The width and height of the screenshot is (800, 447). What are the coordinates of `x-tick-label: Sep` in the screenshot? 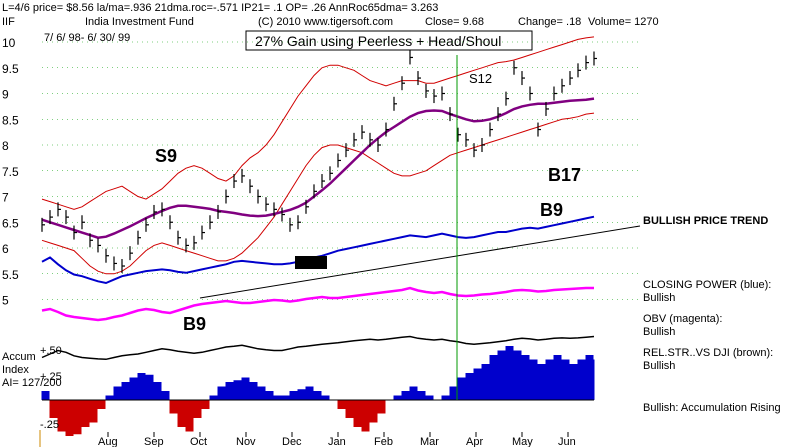 It's located at (154, 441).